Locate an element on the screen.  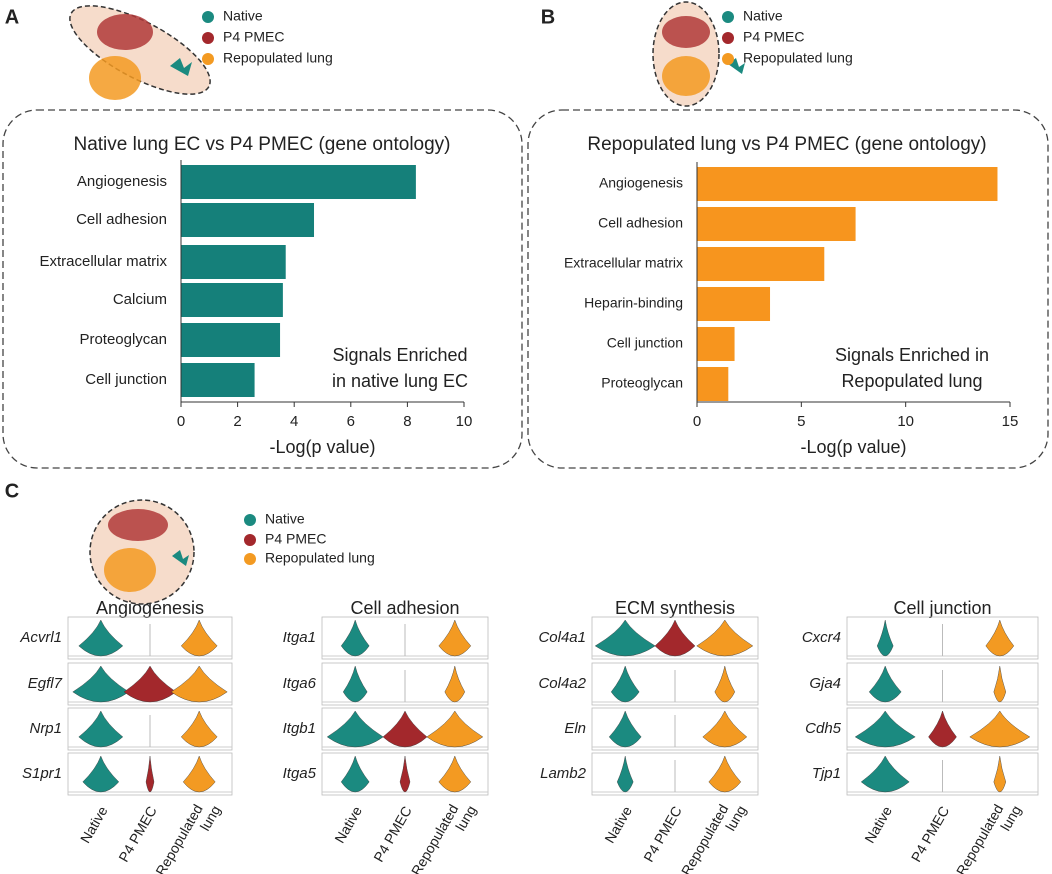
y-tick-label: Heparin-binding is located at coordinates (633, 303).